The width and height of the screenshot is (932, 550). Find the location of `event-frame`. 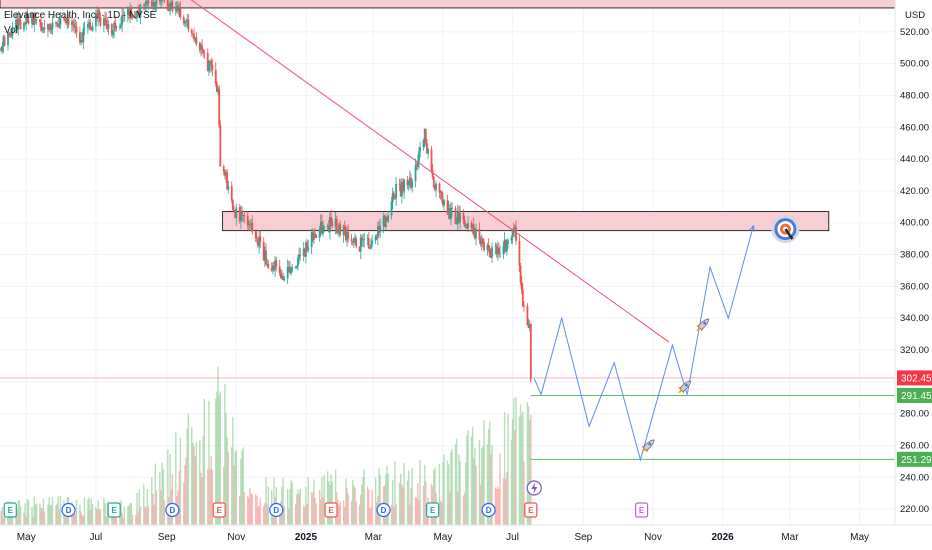

event-frame is located at coordinates (641, 510).